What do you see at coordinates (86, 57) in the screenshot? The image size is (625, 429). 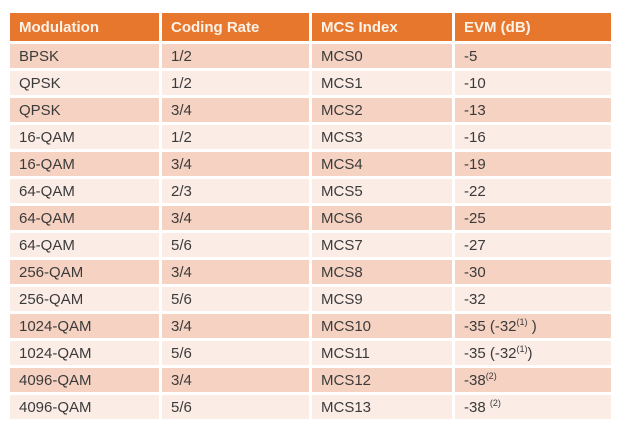 I see `cell-modulation: BPSK` at bounding box center [86, 57].